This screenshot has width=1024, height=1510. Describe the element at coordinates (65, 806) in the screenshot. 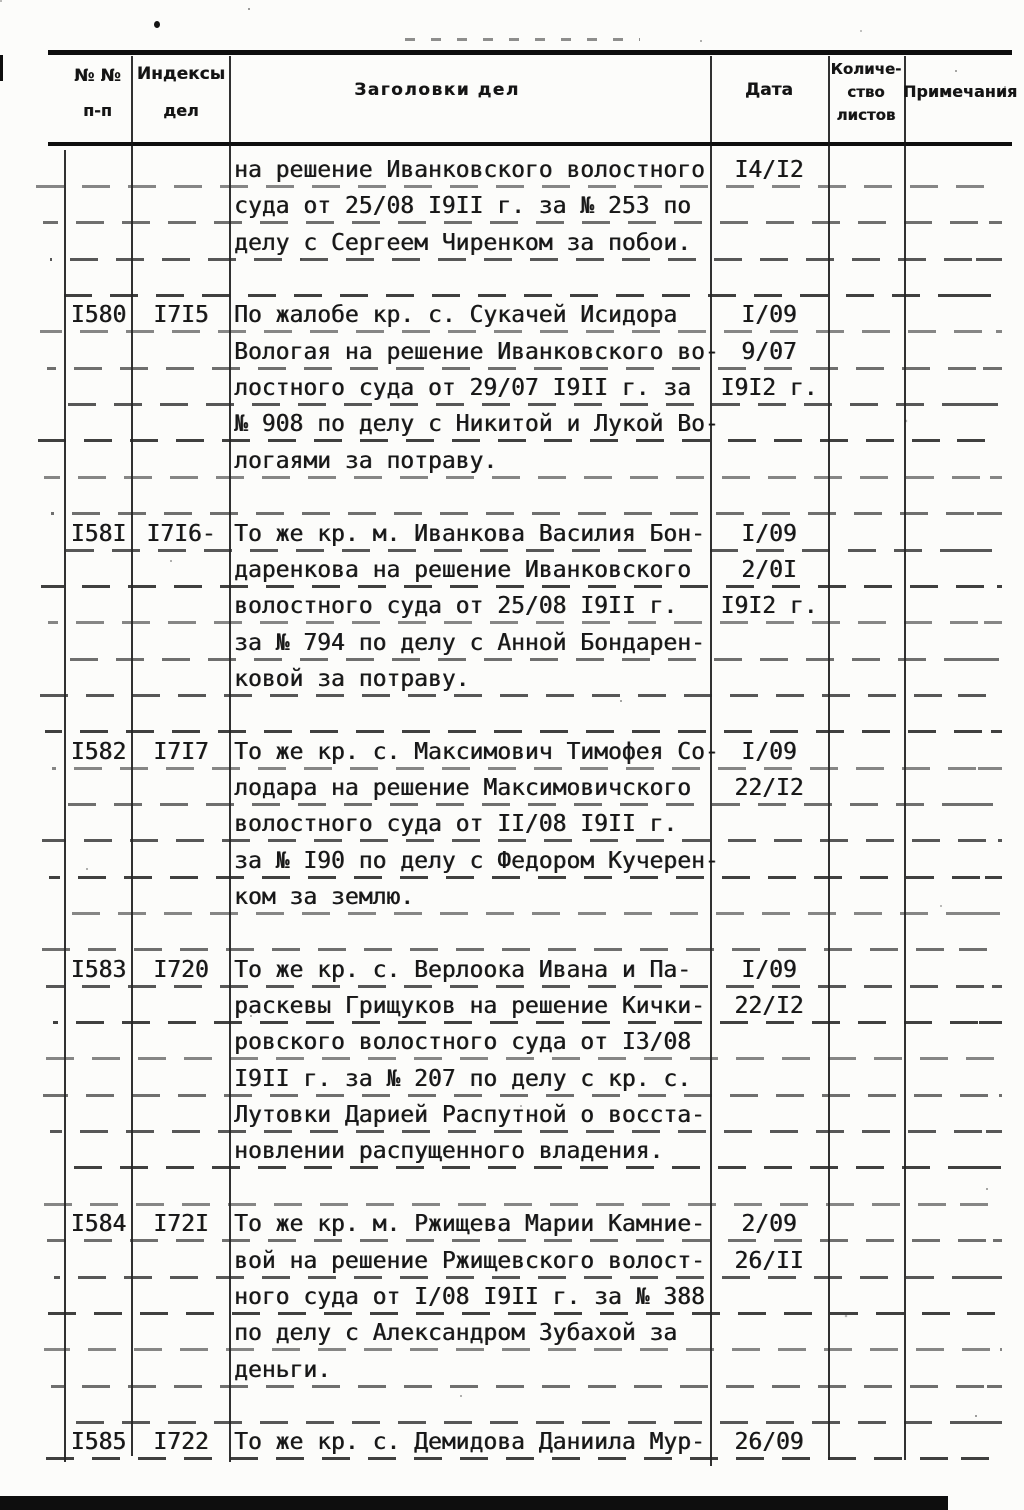

I see `table-left-border` at that location.